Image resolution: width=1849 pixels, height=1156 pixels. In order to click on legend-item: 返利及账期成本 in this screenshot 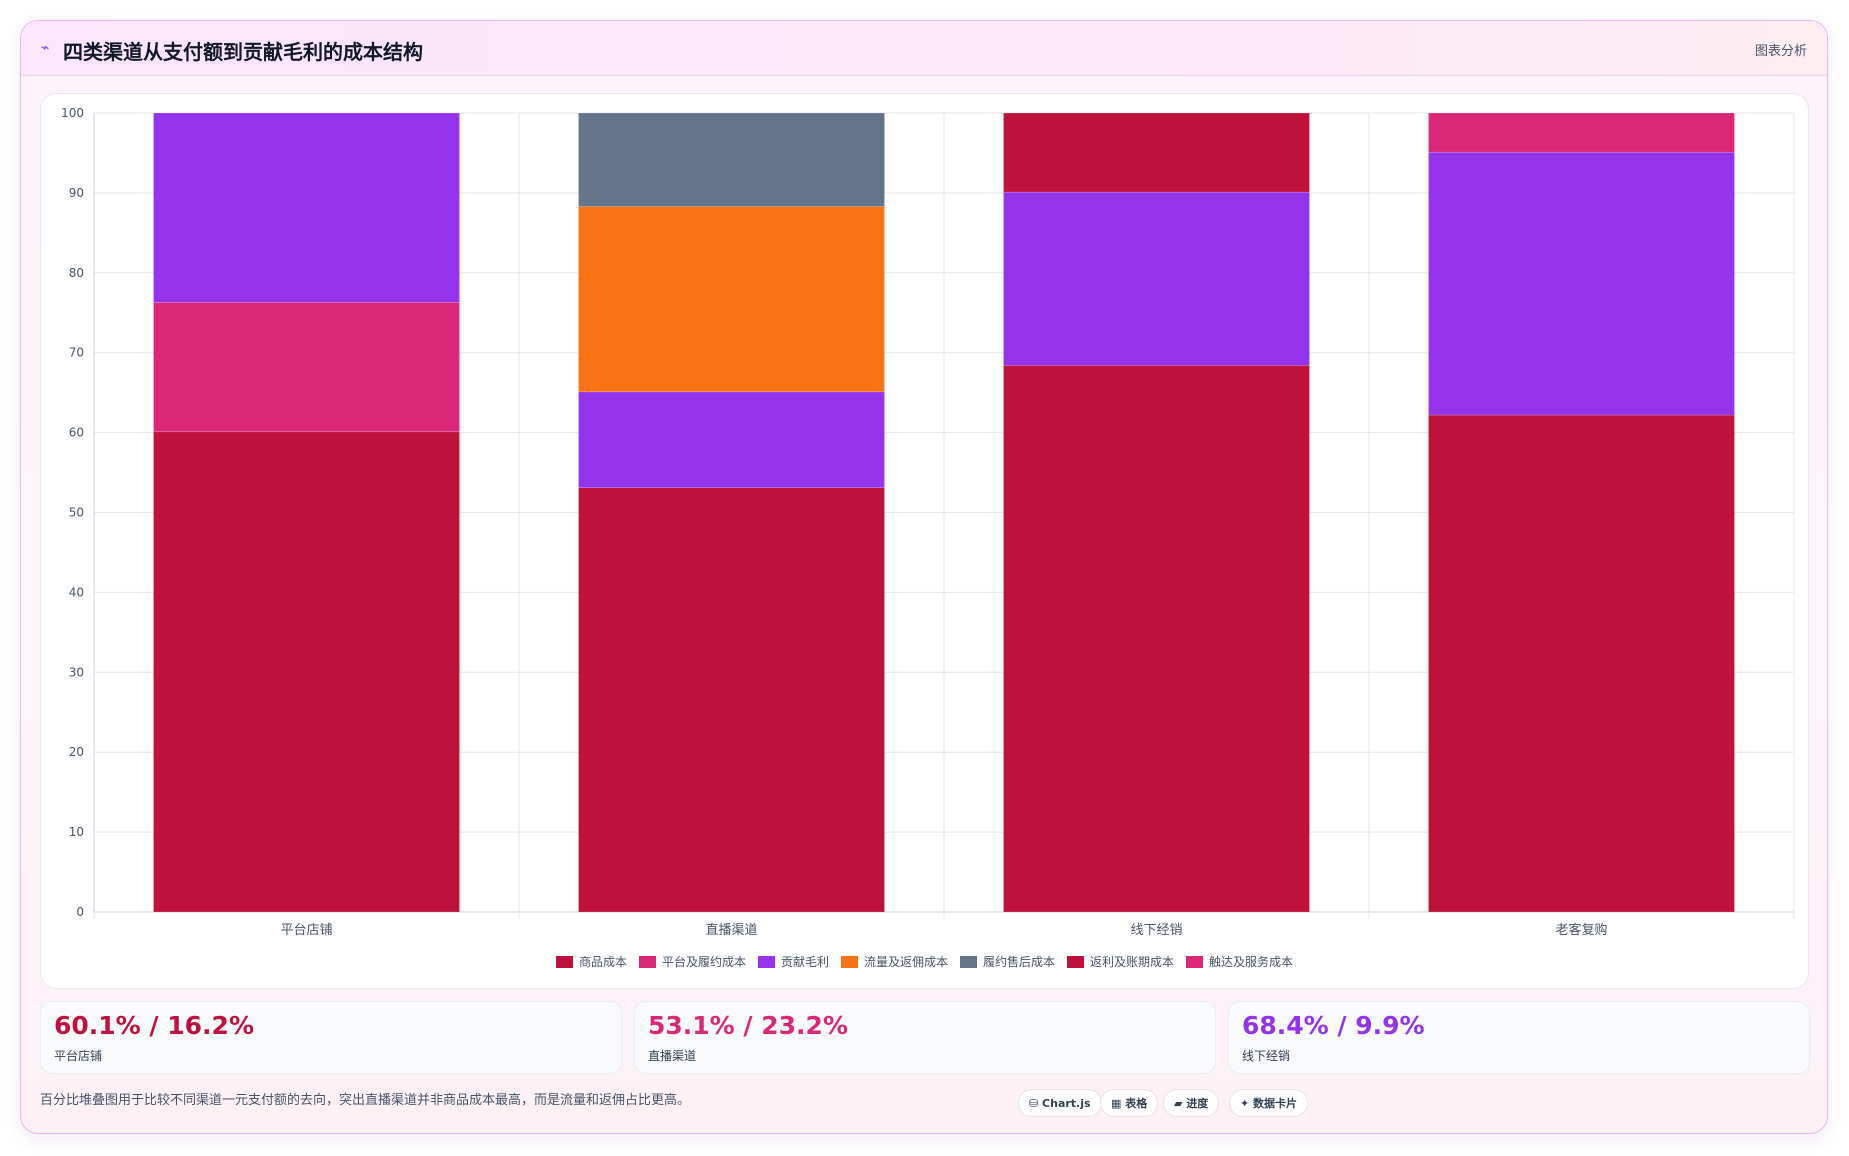, I will do `click(1120, 961)`.